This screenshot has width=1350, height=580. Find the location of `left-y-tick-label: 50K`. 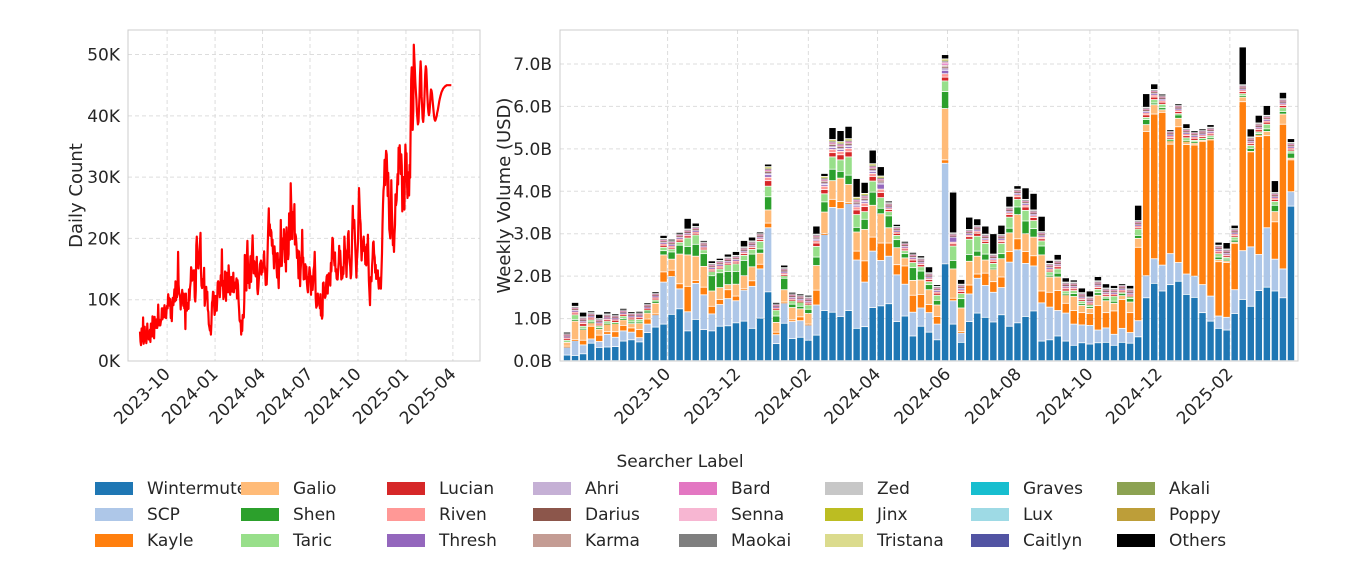

left-y-tick-label: 50K is located at coordinates (104, 56).